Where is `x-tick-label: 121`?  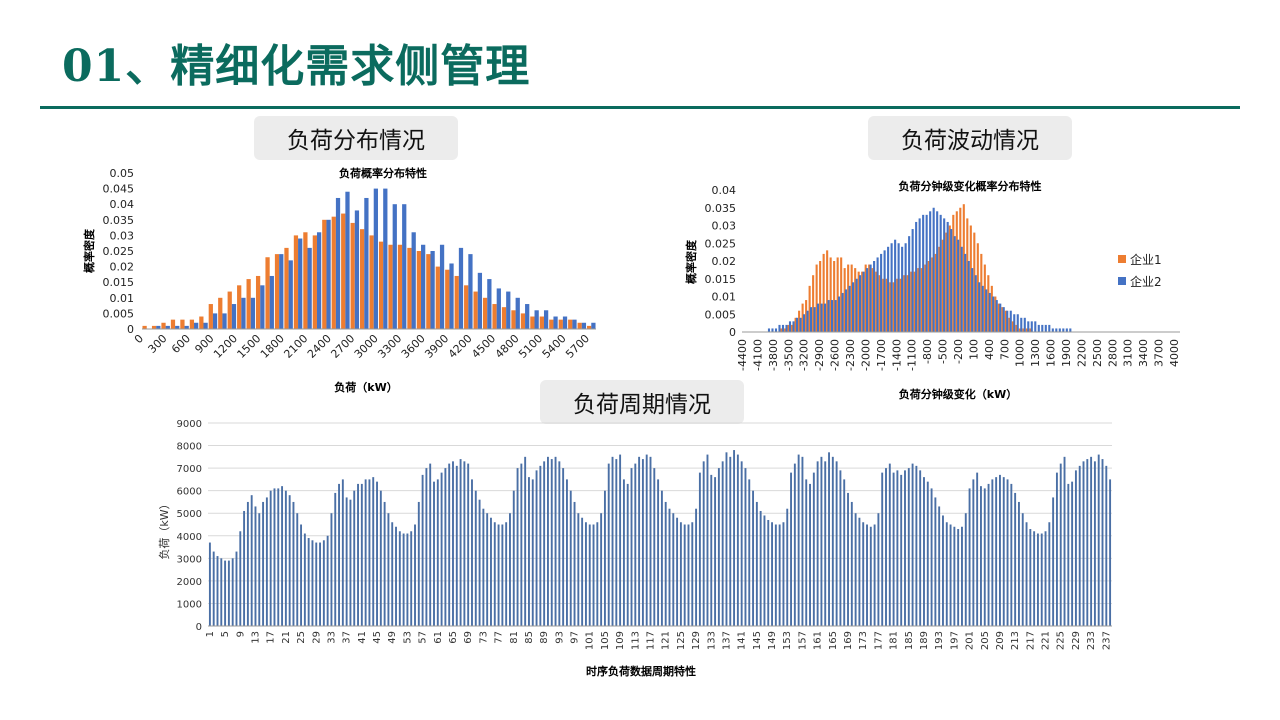 x-tick-label: 121 is located at coordinates (666, 640).